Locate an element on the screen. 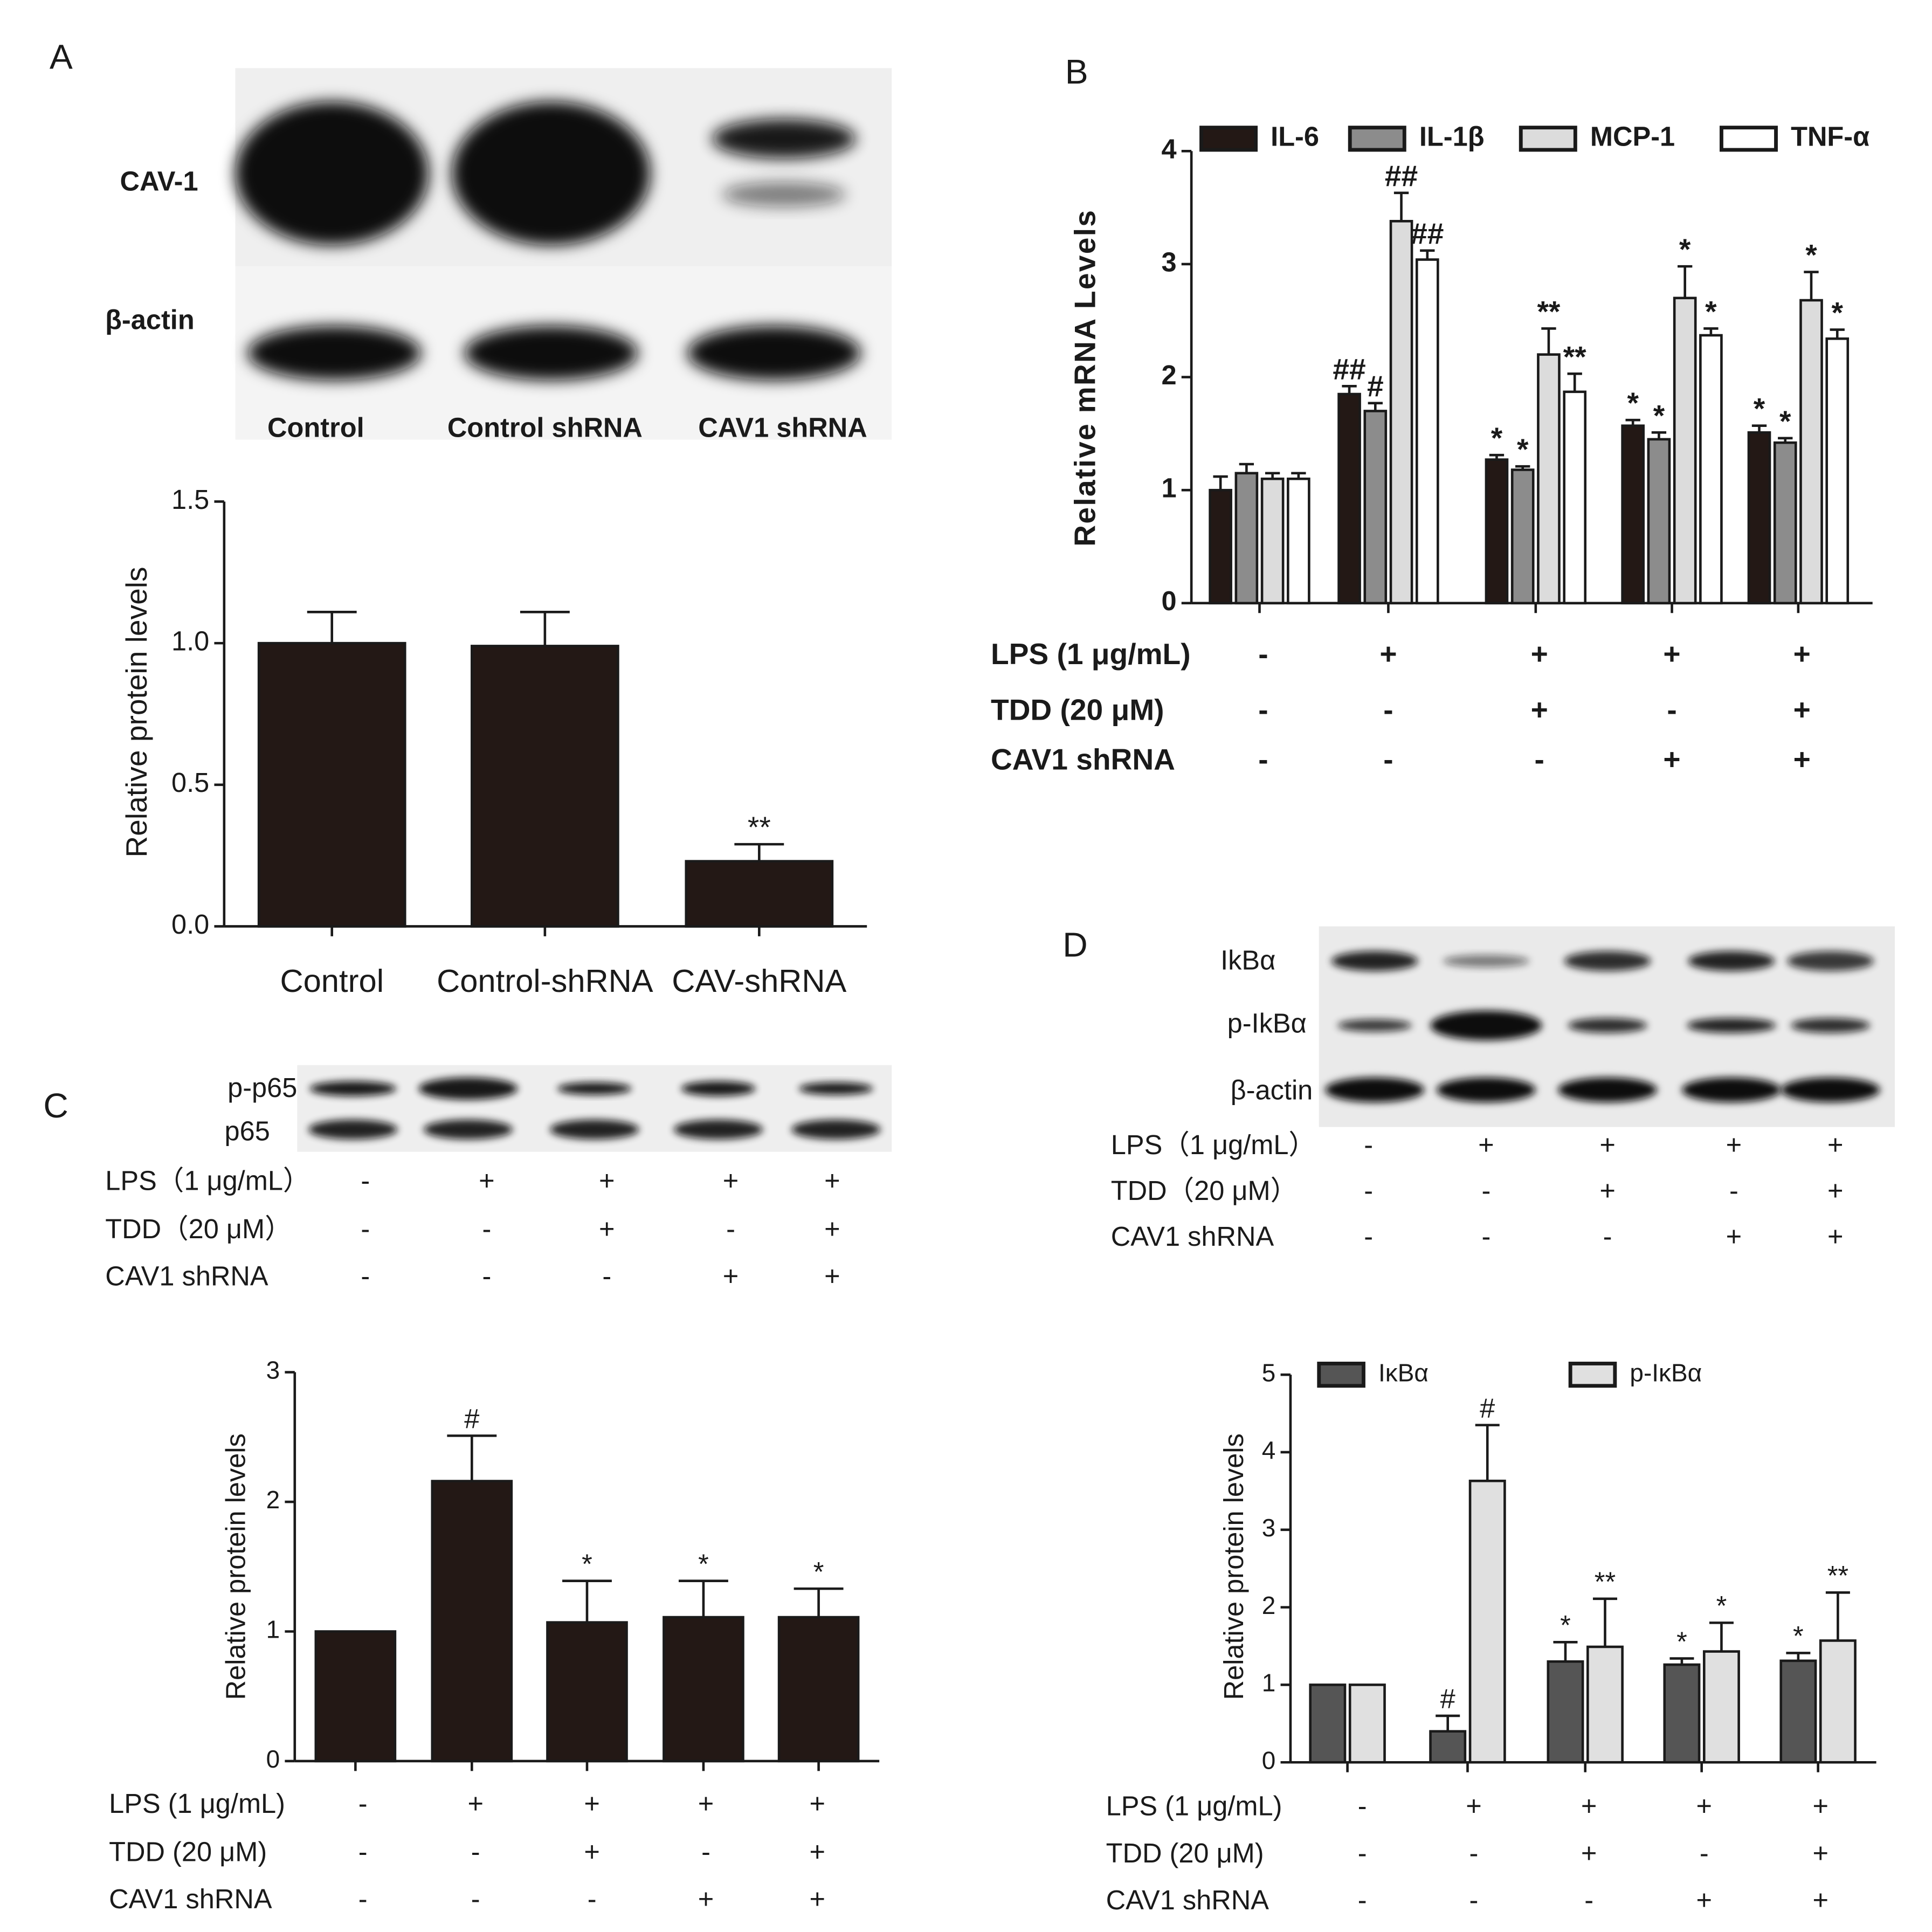 The image size is (1932, 1932). x-tick-label: Control is located at coordinates (332, 981).